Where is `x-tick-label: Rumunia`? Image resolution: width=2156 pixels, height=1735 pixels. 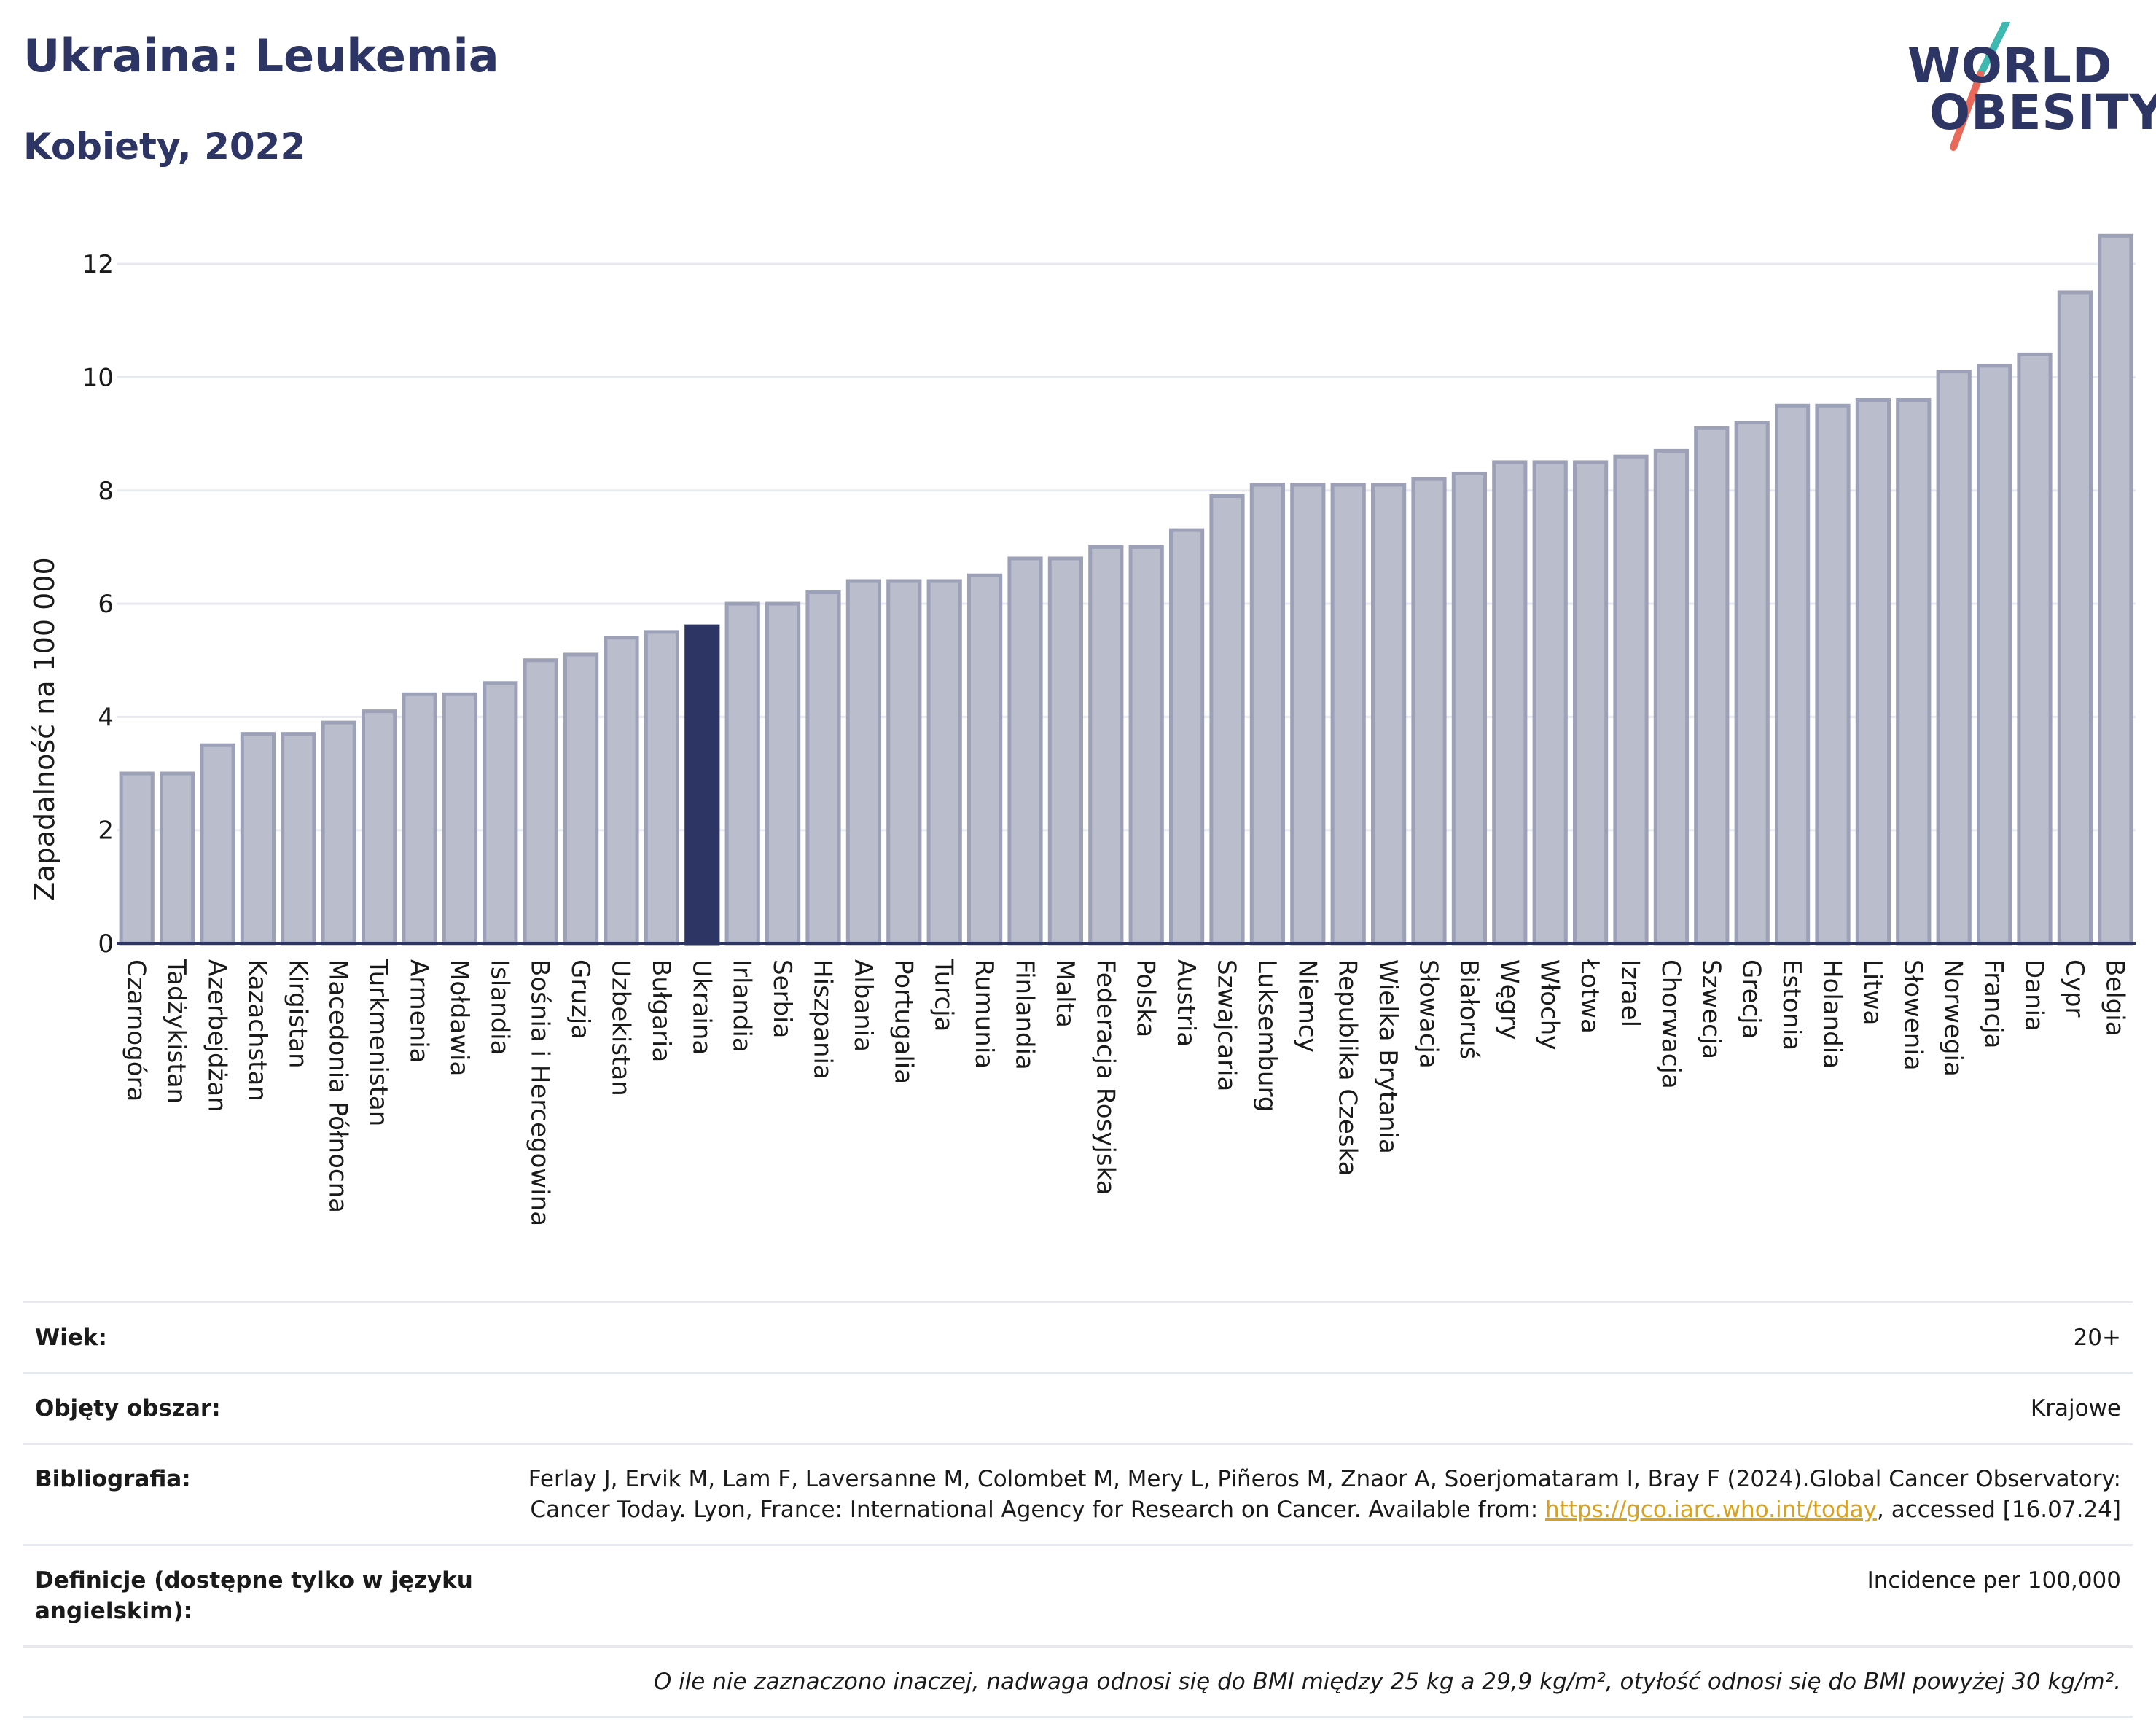
x-tick-label: Rumunia is located at coordinates (984, 1014).